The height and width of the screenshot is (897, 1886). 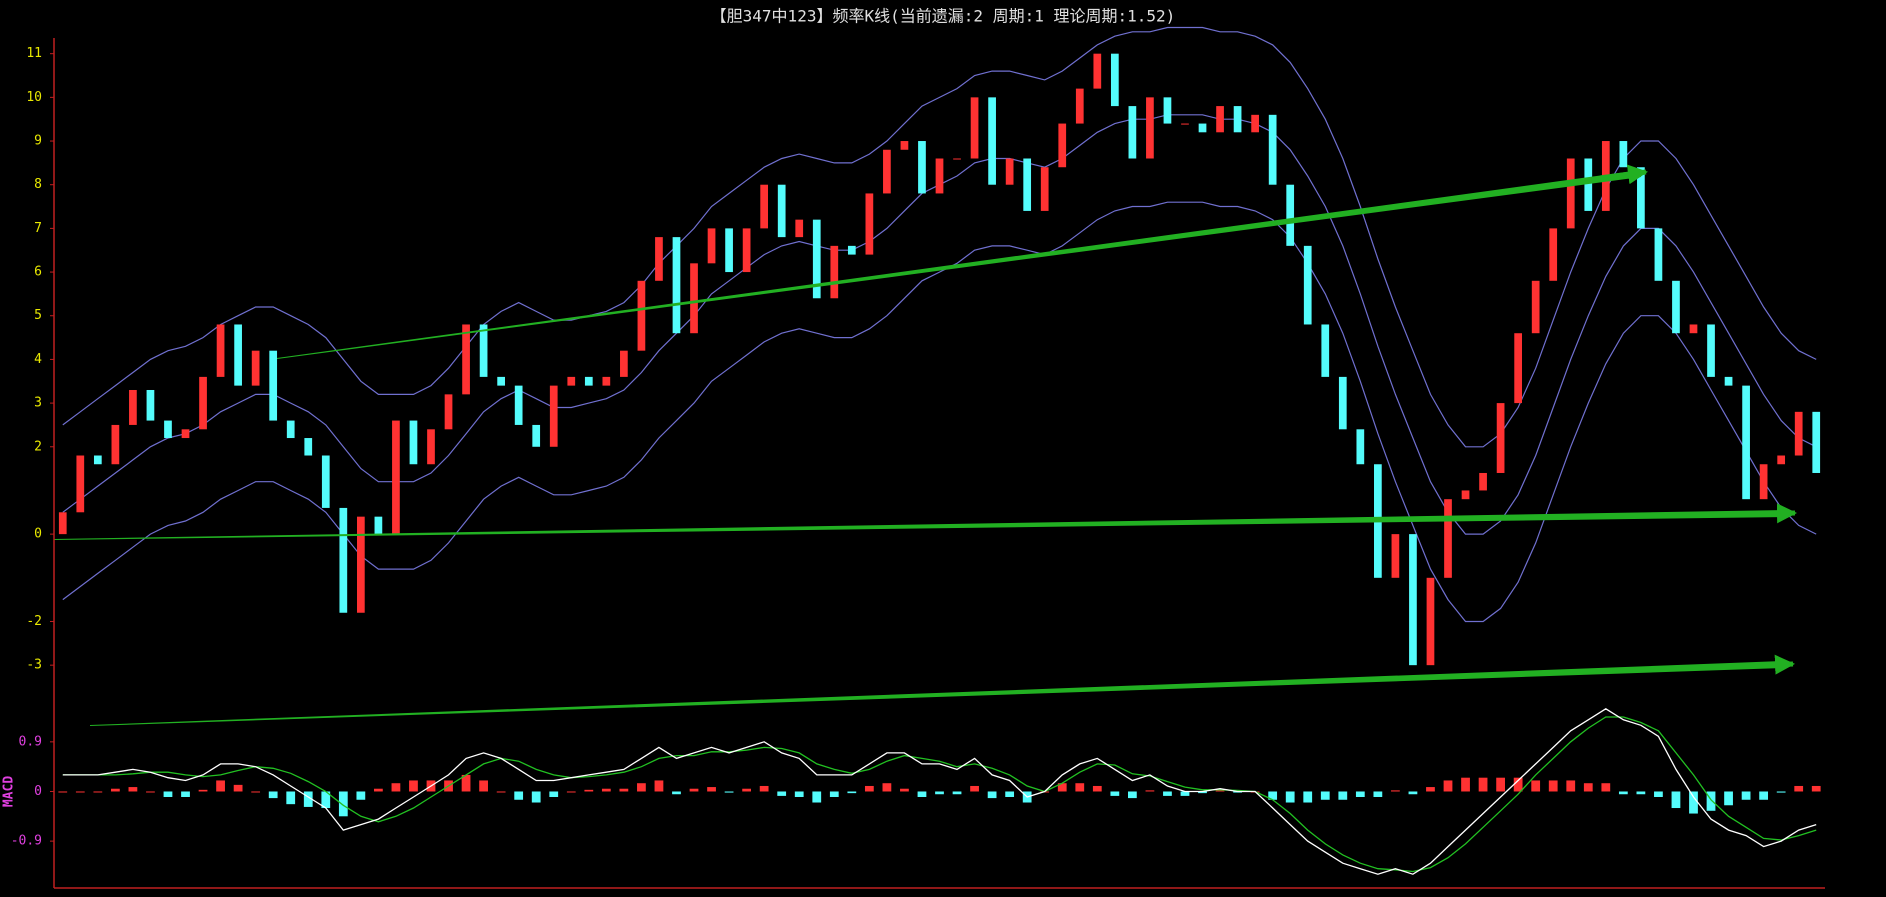 What do you see at coordinates (26, 841) in the screenshot?
I see `y-tick-label: -0.9` at bounding box center [26, 841].